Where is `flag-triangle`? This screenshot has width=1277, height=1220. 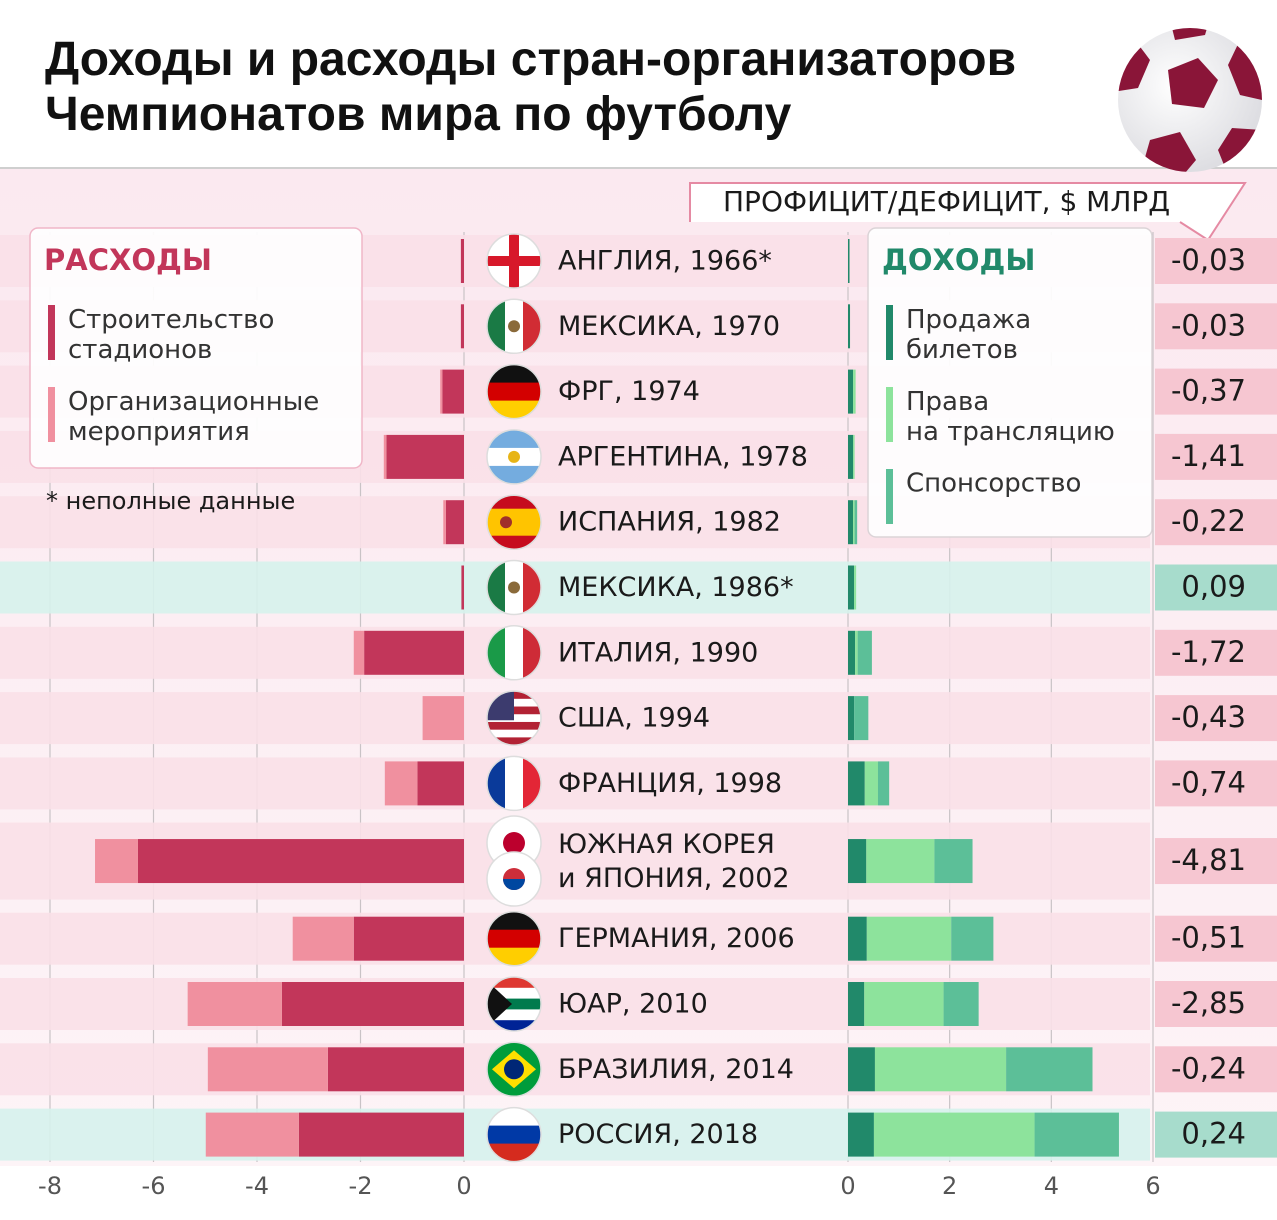 flag-triangle is located at coordinates (499, 1004).